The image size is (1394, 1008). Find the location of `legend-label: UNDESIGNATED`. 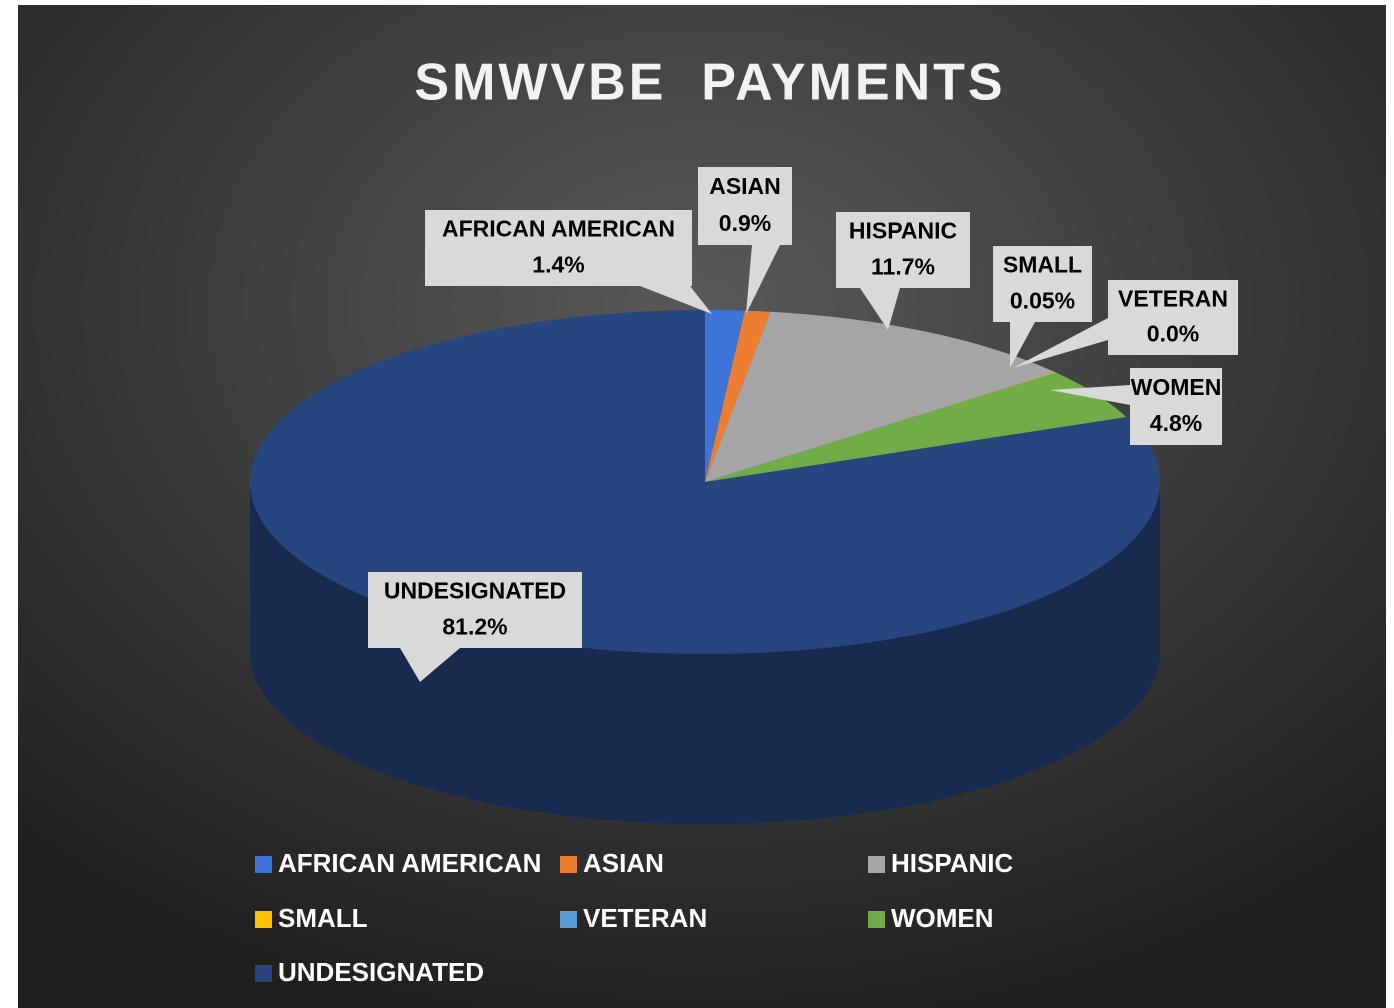

legend-label: UNDESIGNATED is located at coordinates (381, 972).